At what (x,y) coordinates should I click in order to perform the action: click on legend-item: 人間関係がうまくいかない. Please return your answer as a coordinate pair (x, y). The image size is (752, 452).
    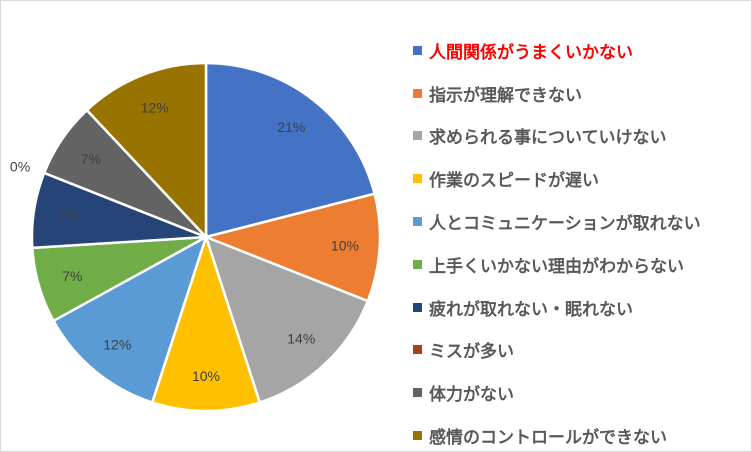
    Looking at the image, I should click on (557, 50).